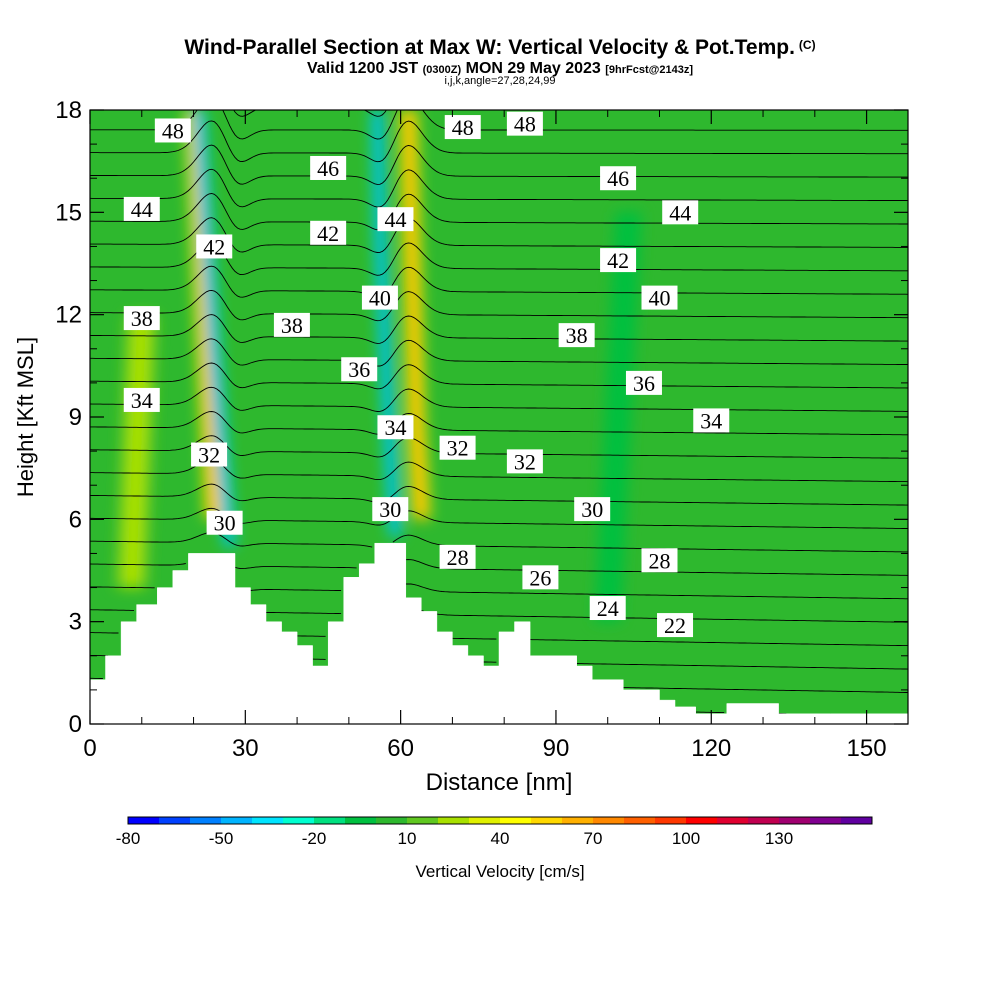 Image resolution: width=1000 pixels, height=1000 pixels. Describe the element at coordinates (362, 68) in the screenshot. I see `valid-prefix: Valid 1200 JST` at that location.